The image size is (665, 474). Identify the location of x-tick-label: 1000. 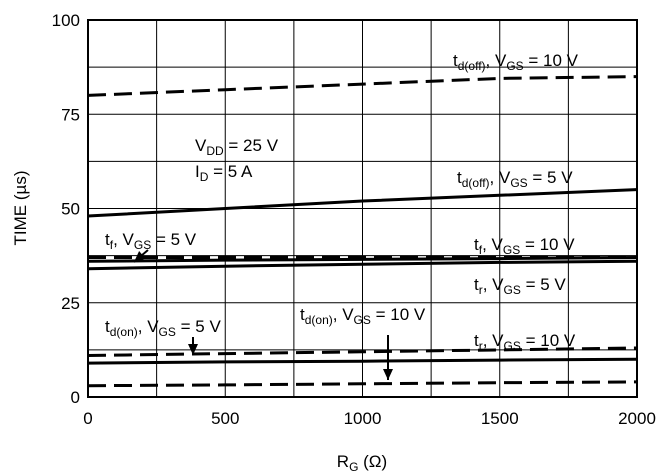
(363, 418).